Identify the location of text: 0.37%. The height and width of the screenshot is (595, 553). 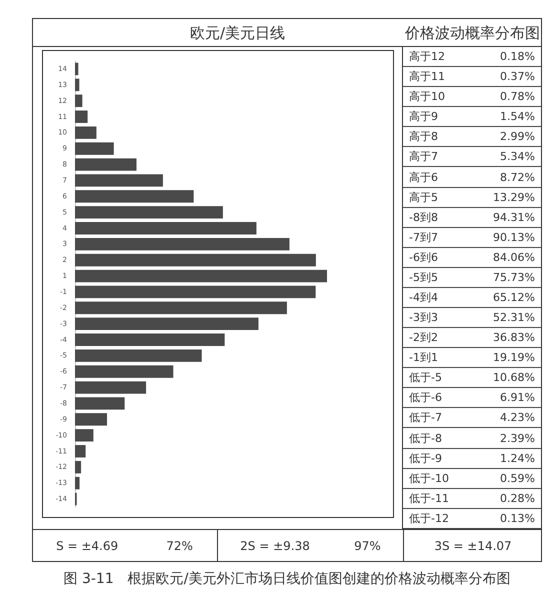
(517, 77).